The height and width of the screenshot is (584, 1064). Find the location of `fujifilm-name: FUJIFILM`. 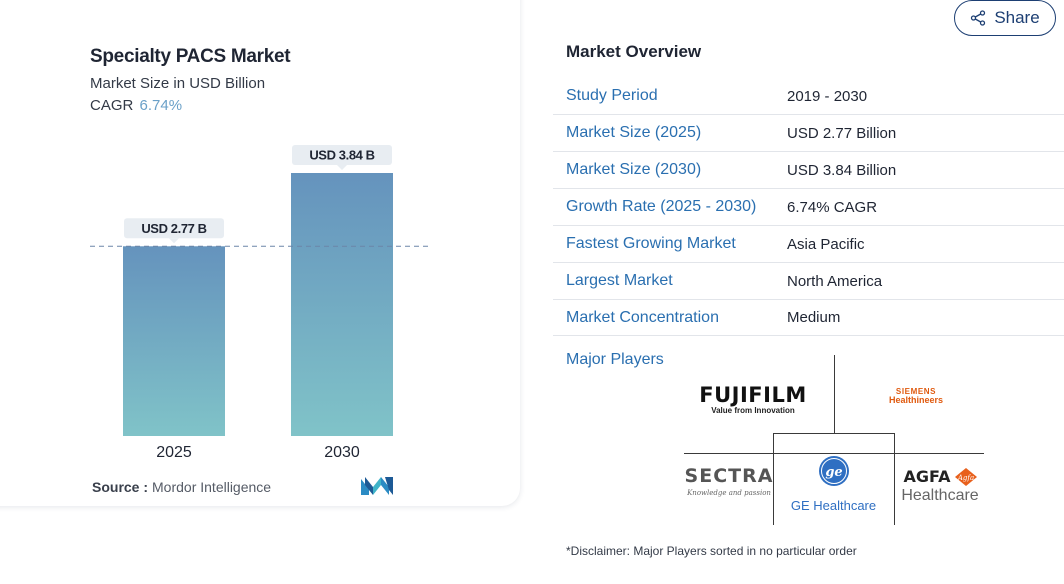

fujifilm-name: FUJIFILM is located at coordinates (753, 395).